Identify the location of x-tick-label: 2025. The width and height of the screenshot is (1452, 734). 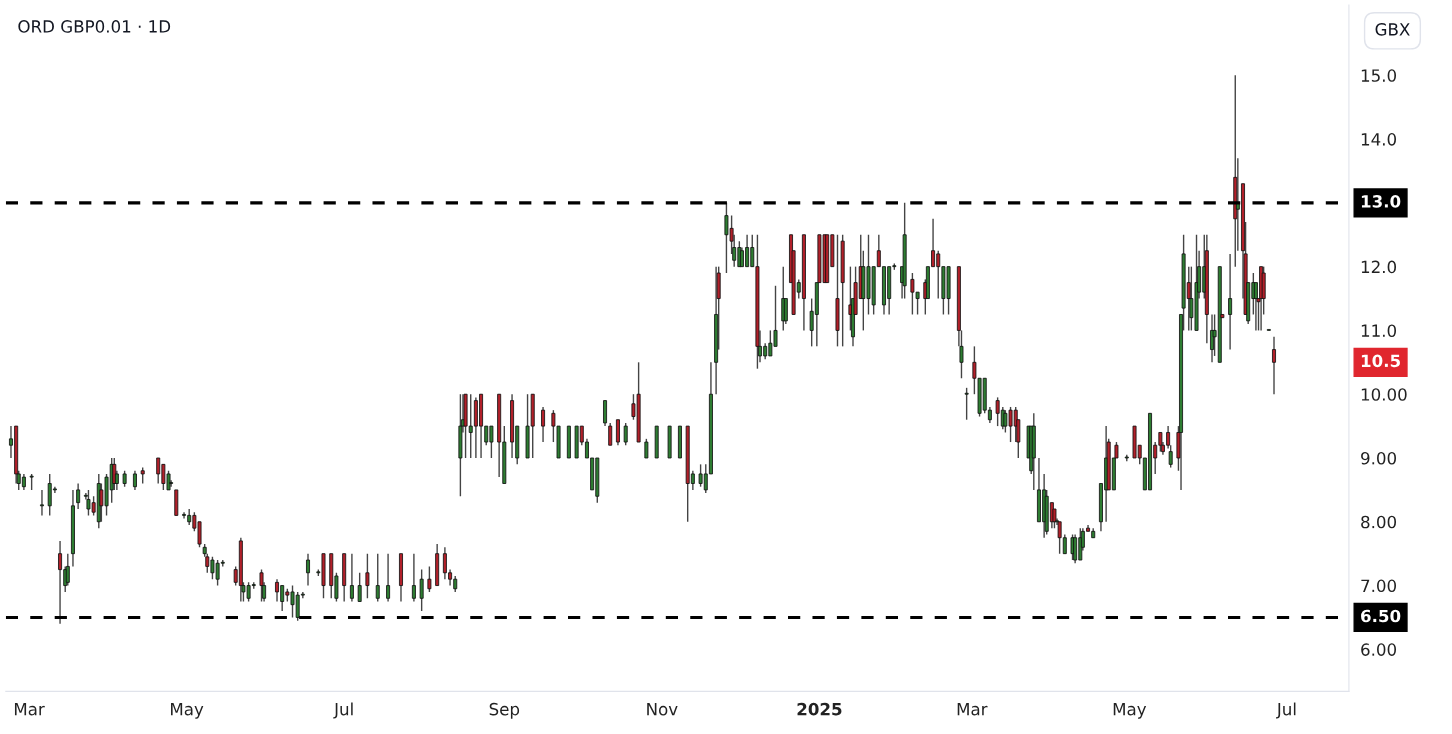
(819, 709).